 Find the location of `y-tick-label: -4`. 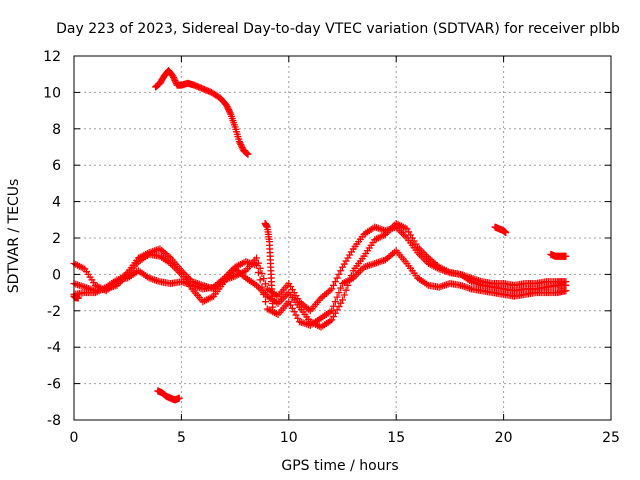

y-tick-label: -4 is located at coordinates (54, 348).